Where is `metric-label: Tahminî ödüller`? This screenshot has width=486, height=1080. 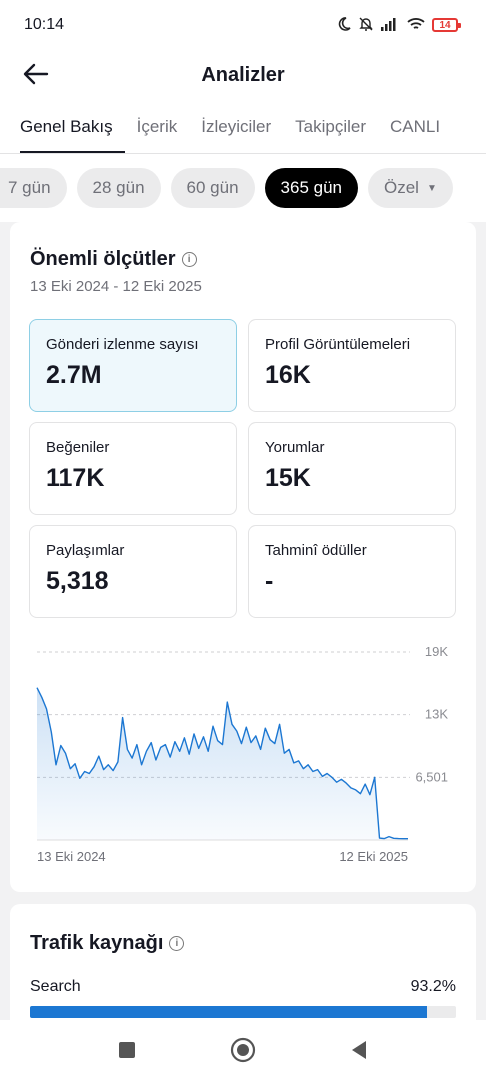 metric-label: Tahminî ödüller is located at coordinates (316, 550).